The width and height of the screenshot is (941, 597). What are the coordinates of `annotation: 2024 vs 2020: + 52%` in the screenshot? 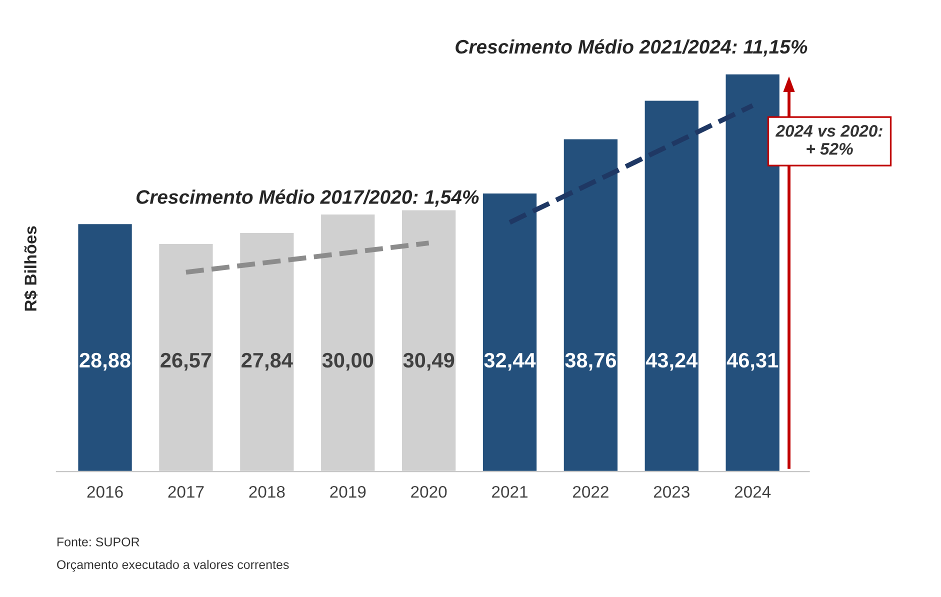 It's located at (828, 139).